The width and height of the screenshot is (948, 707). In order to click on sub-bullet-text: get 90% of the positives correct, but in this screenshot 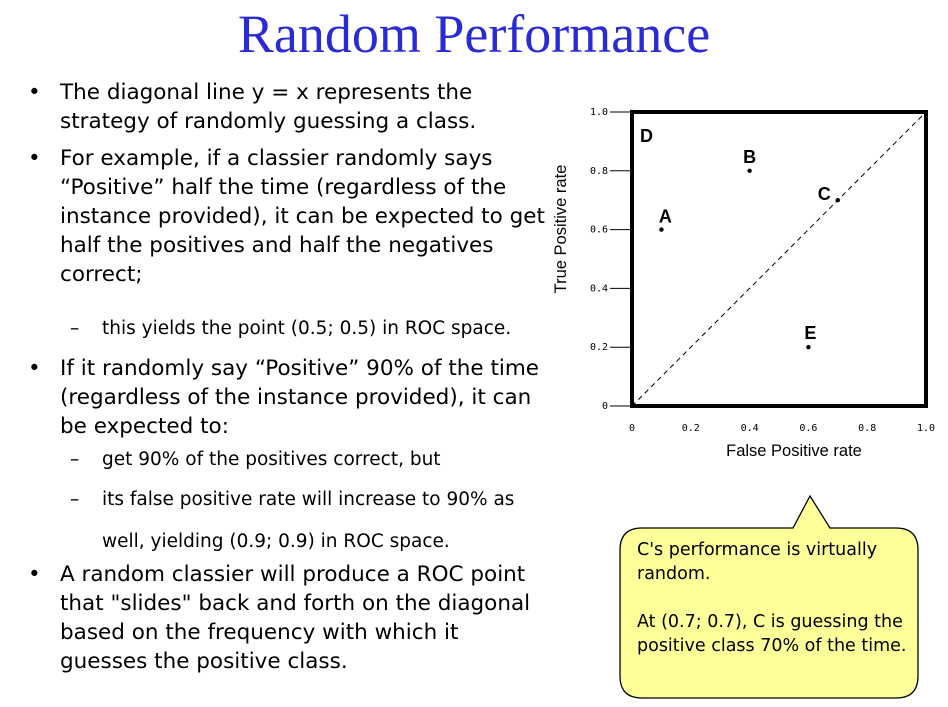, I will do `click(271, 459)`.